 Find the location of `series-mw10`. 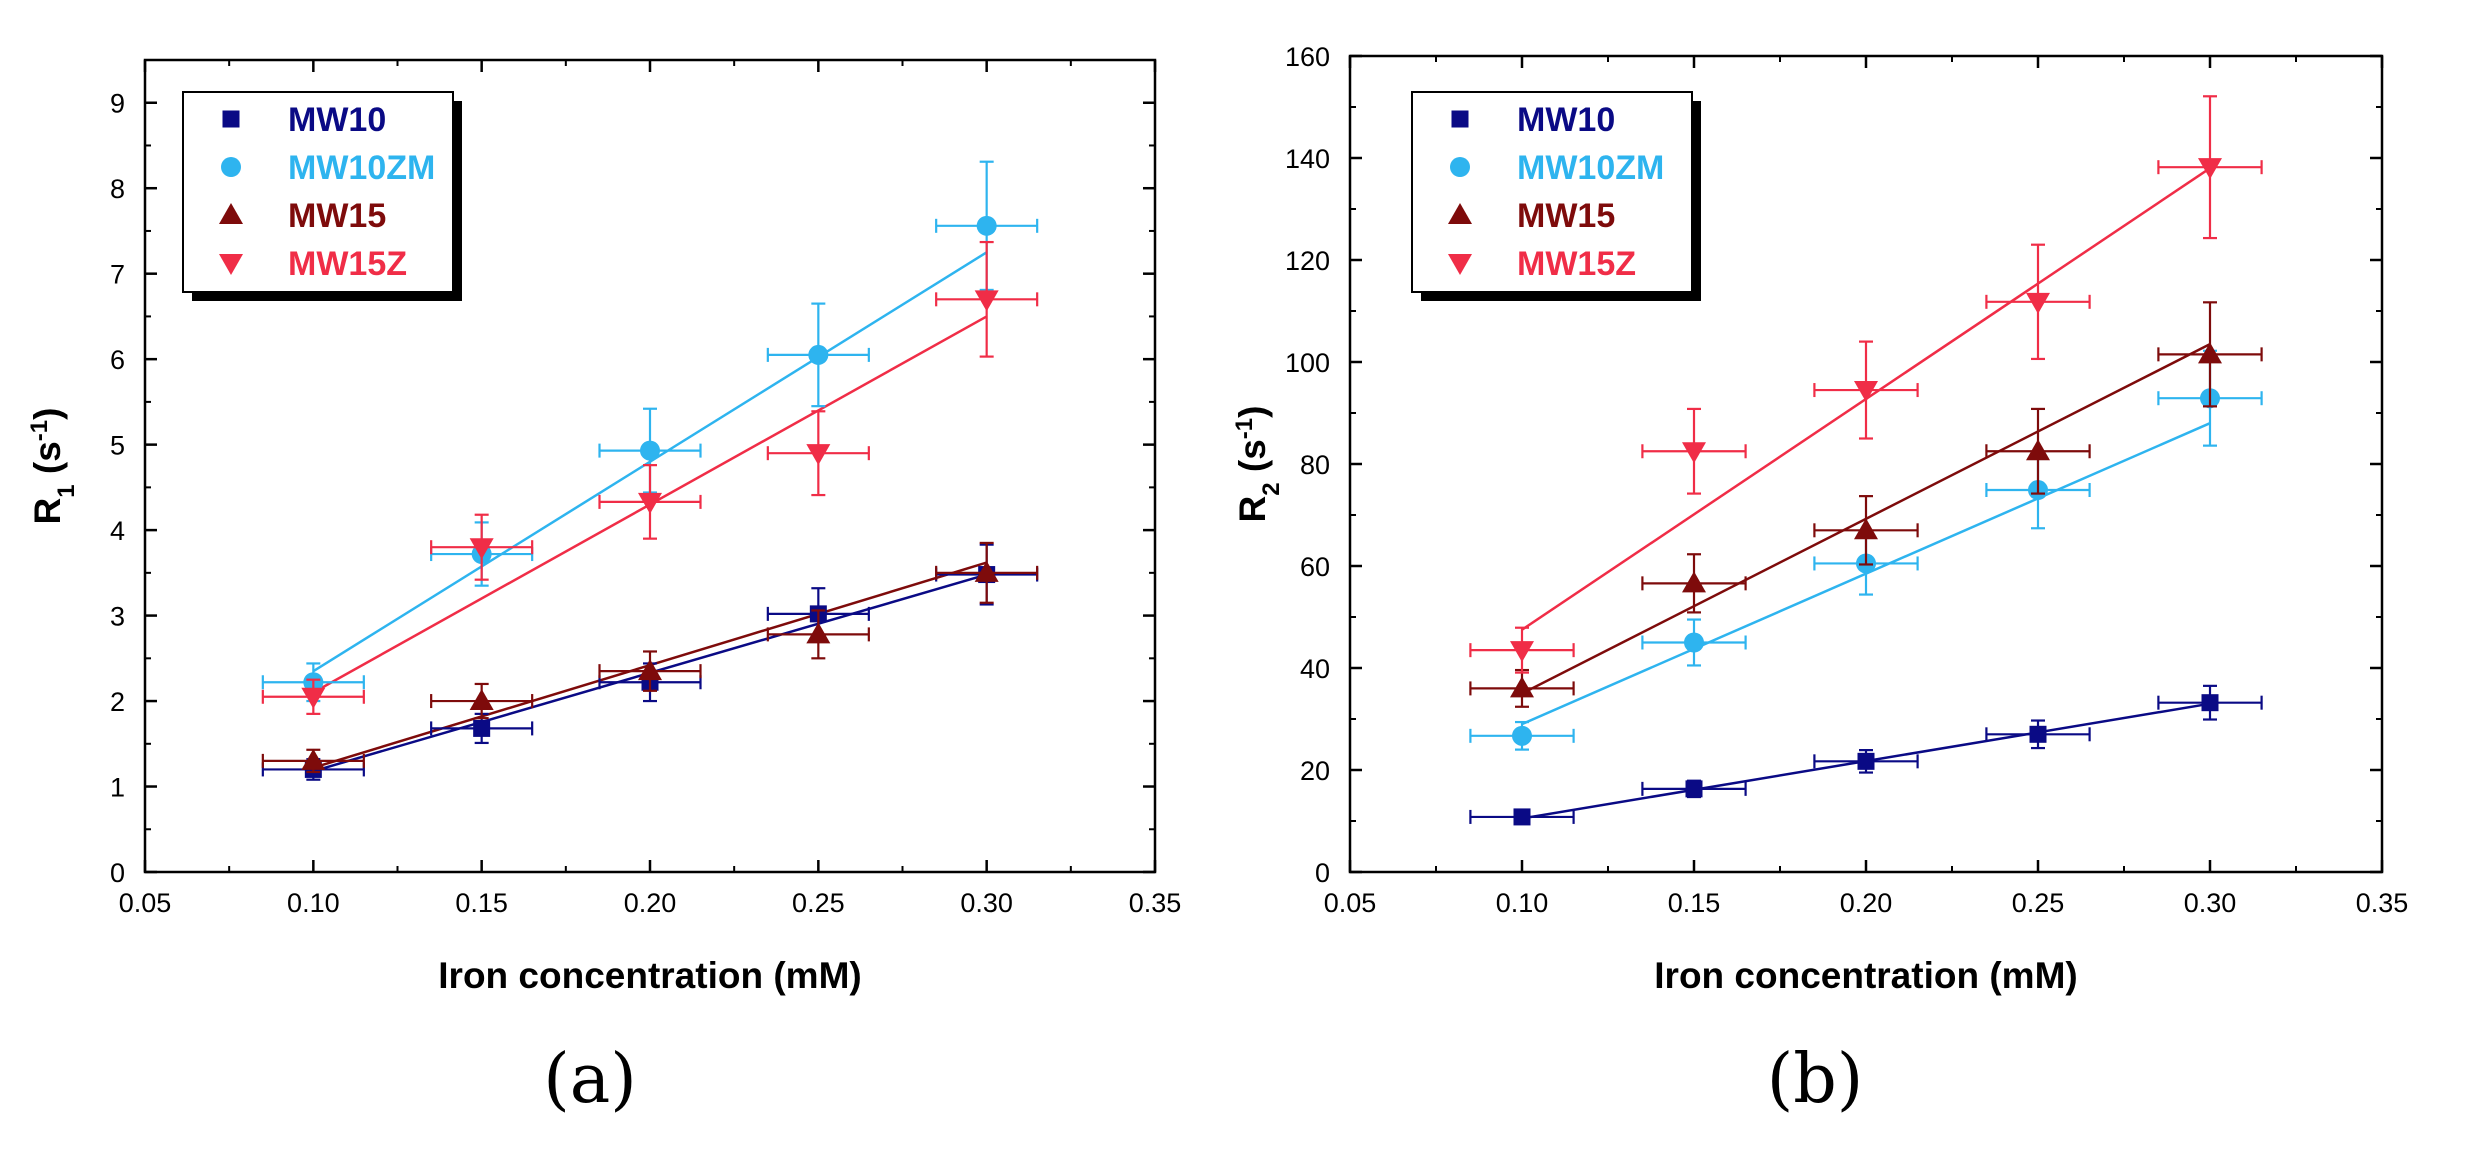

series-mw10 is located at coordinates (1866, 755).